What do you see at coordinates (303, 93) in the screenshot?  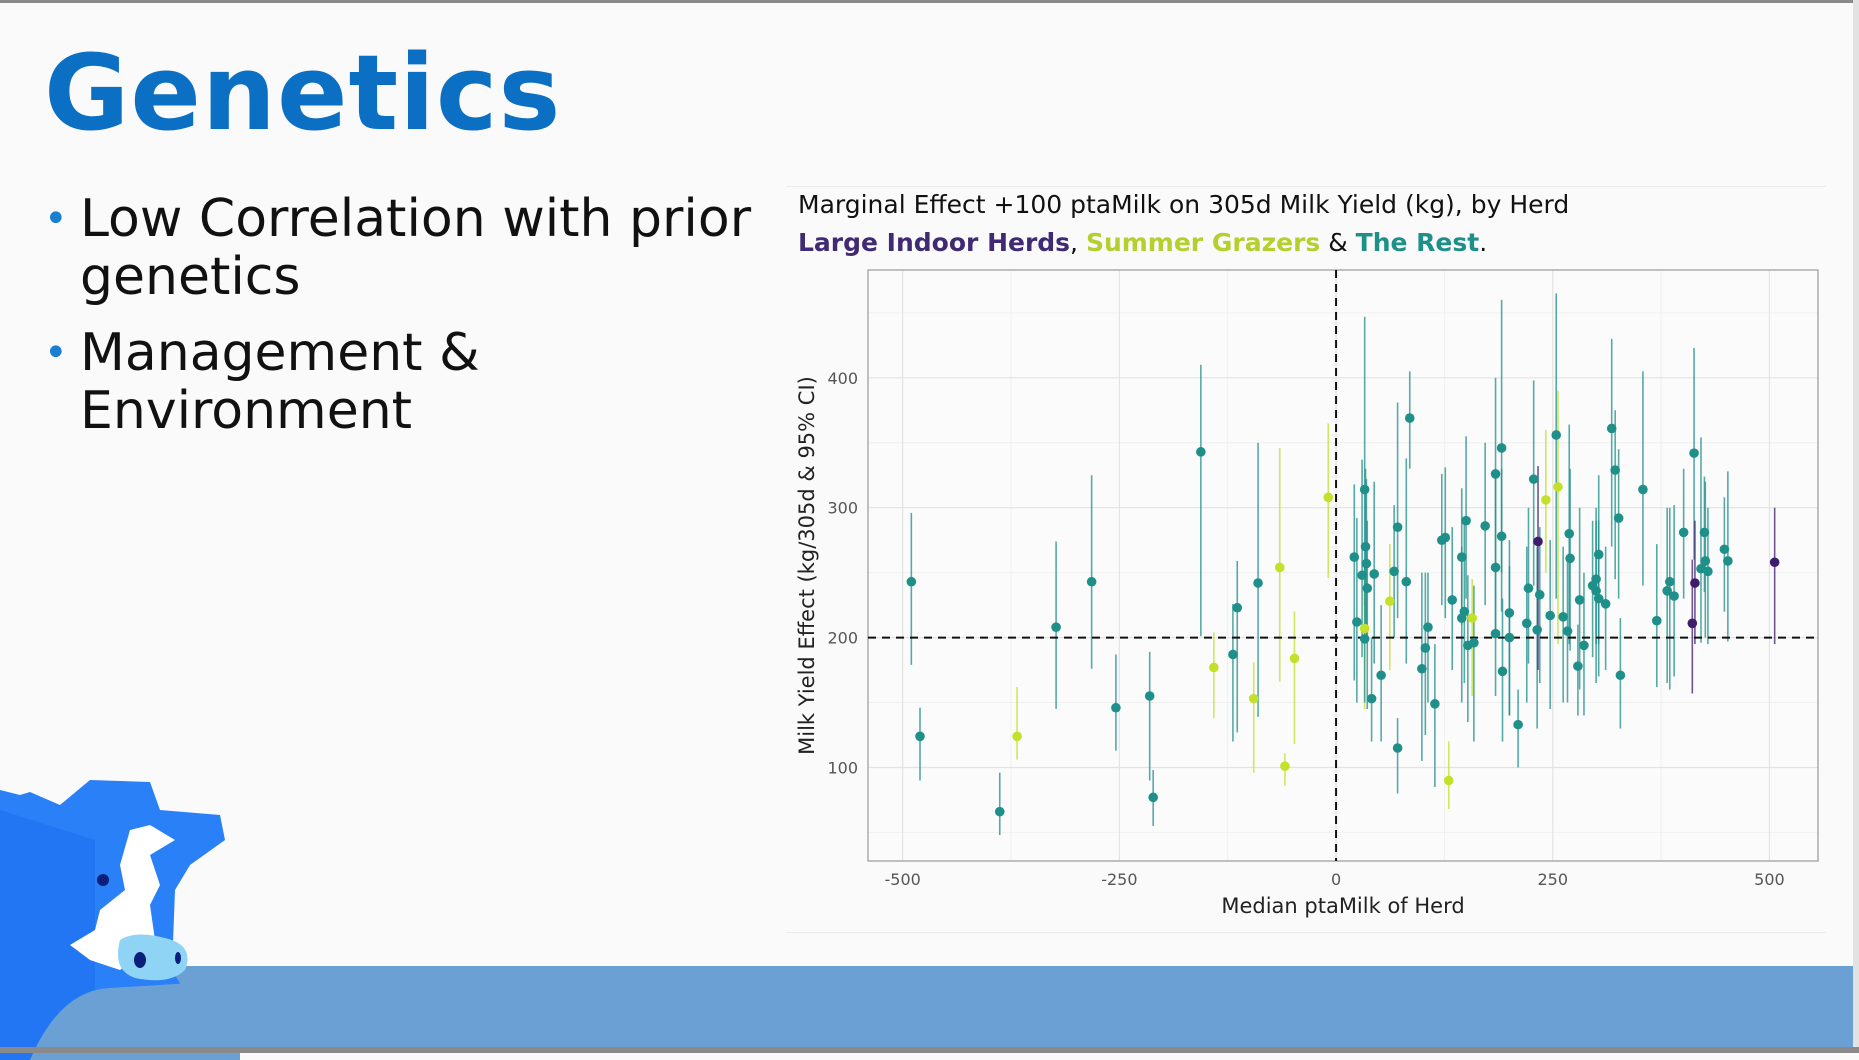 I see `slide-title: Genetics` at bounding box center [303, 93].